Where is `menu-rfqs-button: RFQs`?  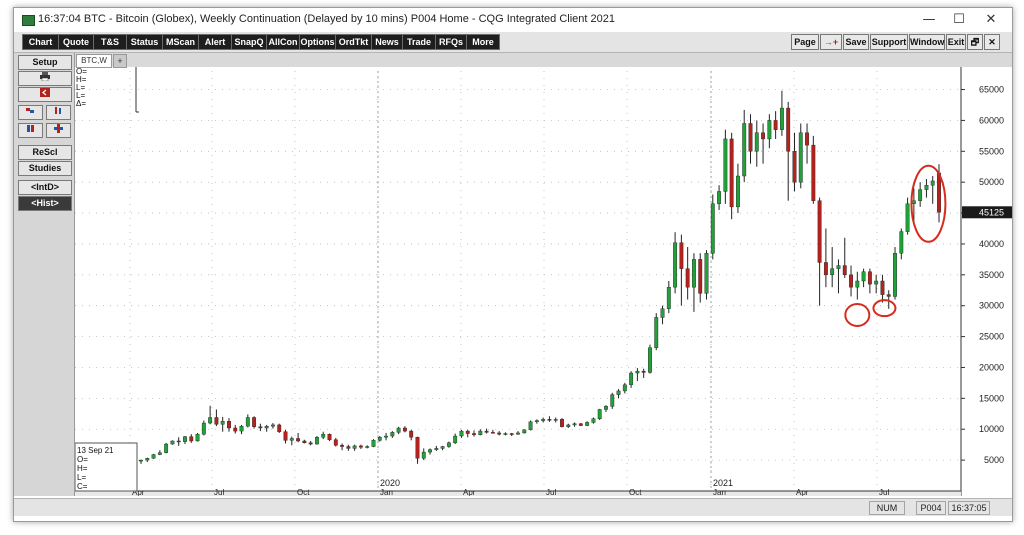 menu-rfqs-button: RFQs is located at coordinates (451, 42).